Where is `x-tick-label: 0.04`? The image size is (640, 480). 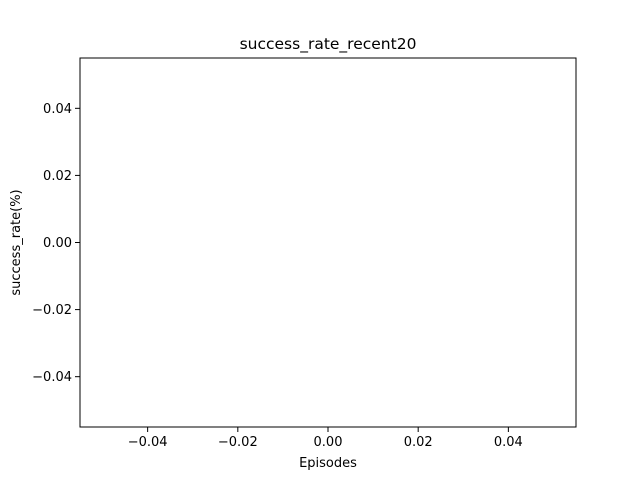
x-tick-label: 0.04 is located at coordinates (508, 442).